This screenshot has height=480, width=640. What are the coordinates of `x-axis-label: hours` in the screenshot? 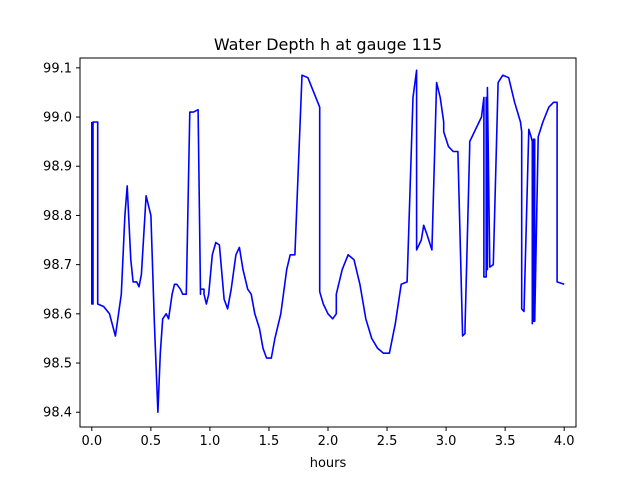 It's located at (328, 463).